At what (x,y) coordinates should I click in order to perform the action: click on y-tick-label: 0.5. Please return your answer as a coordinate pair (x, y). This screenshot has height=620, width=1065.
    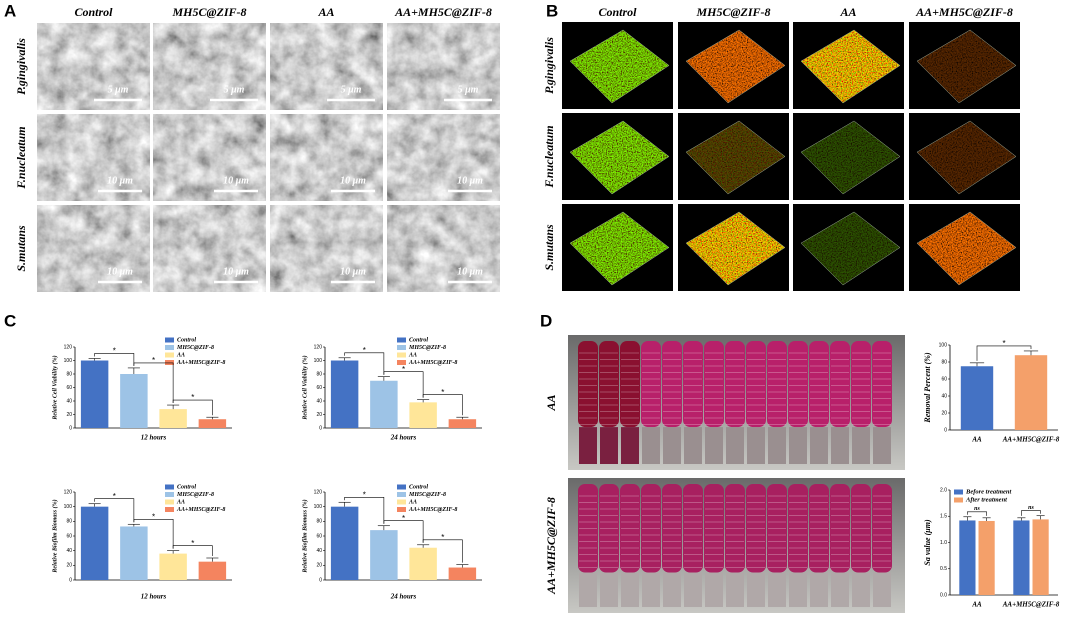
    Looking at the image, I should click on (943, 569).